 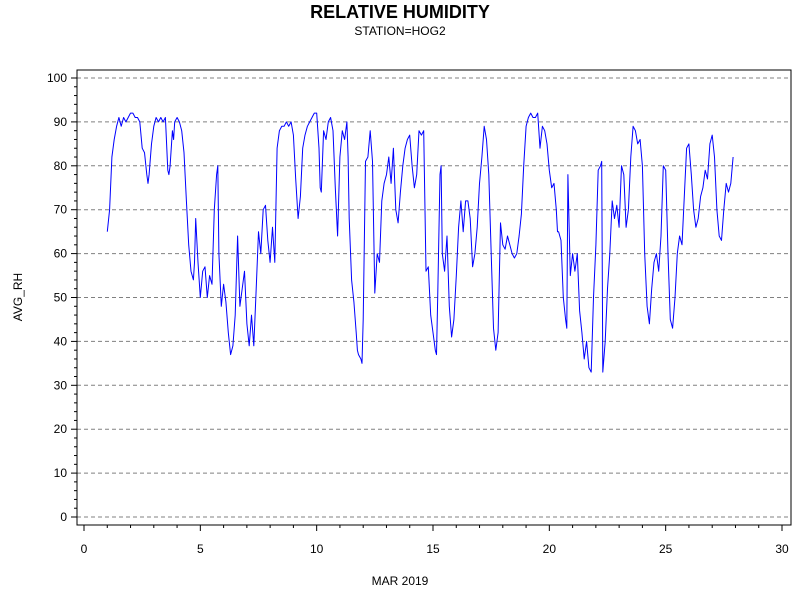 What do you see at coordinates (61, 473) in the screenshot?
I see `y-tick-label: 10` at bounding box center [61, 473].